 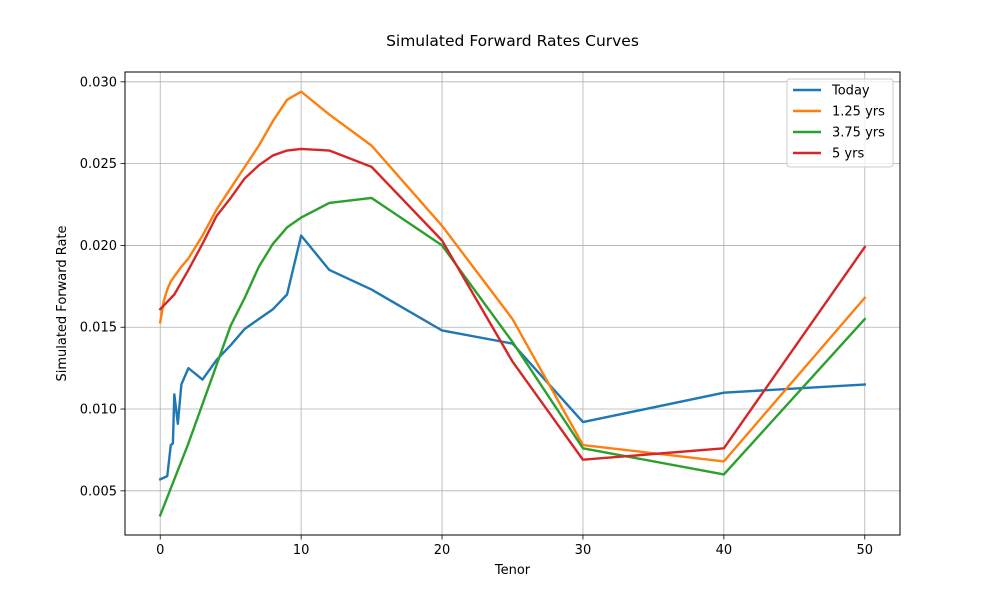 I want to click on y-tick-label: 0.030, so click(x=98, y=82).